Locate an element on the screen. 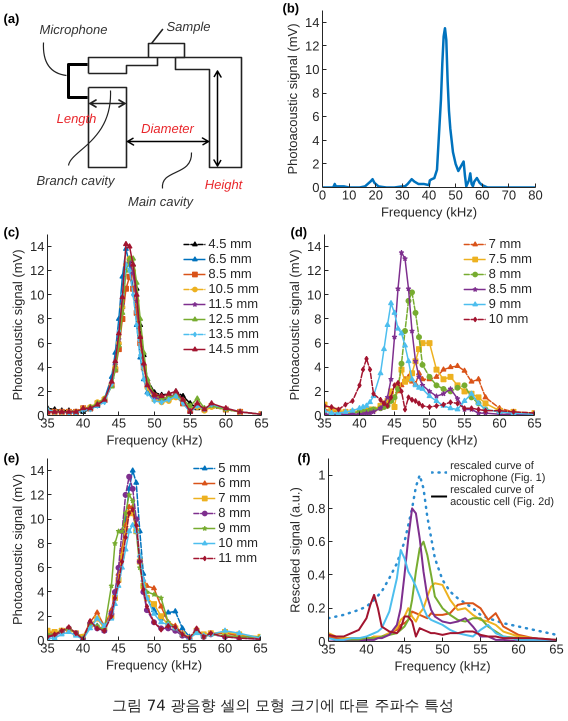 This screenshot has width=568, height=721. legend-label: rescaled curve of microphone (Fig. 1) is located at coordinates (498, 472).